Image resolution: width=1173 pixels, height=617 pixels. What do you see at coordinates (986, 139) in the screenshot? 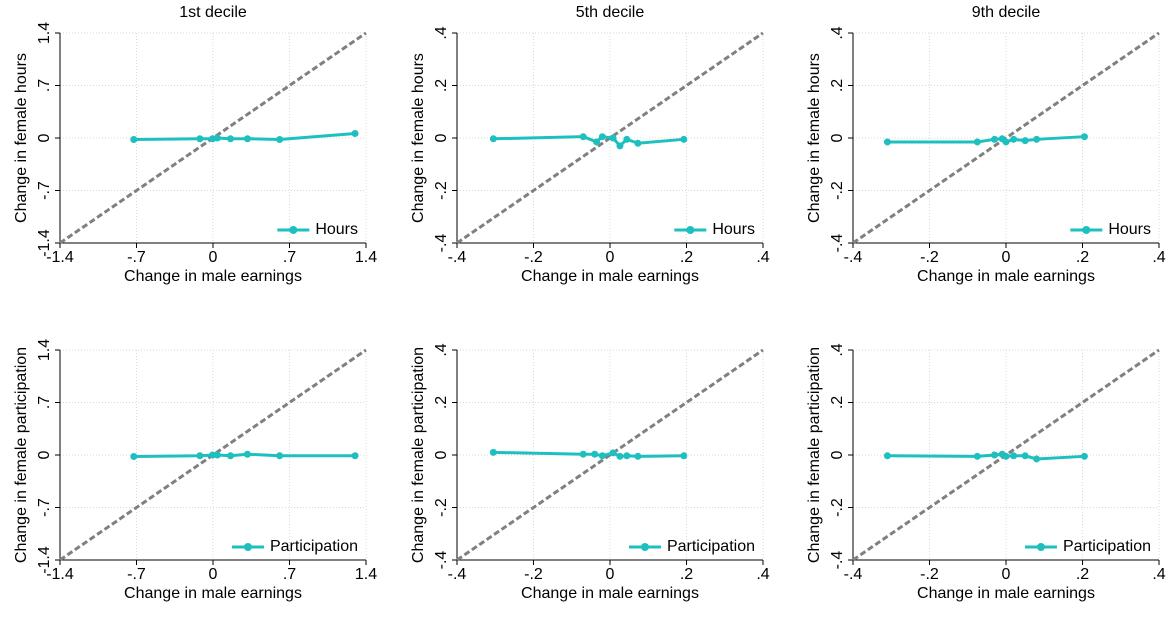
I see `series-line` at bounding box center [986, 139].